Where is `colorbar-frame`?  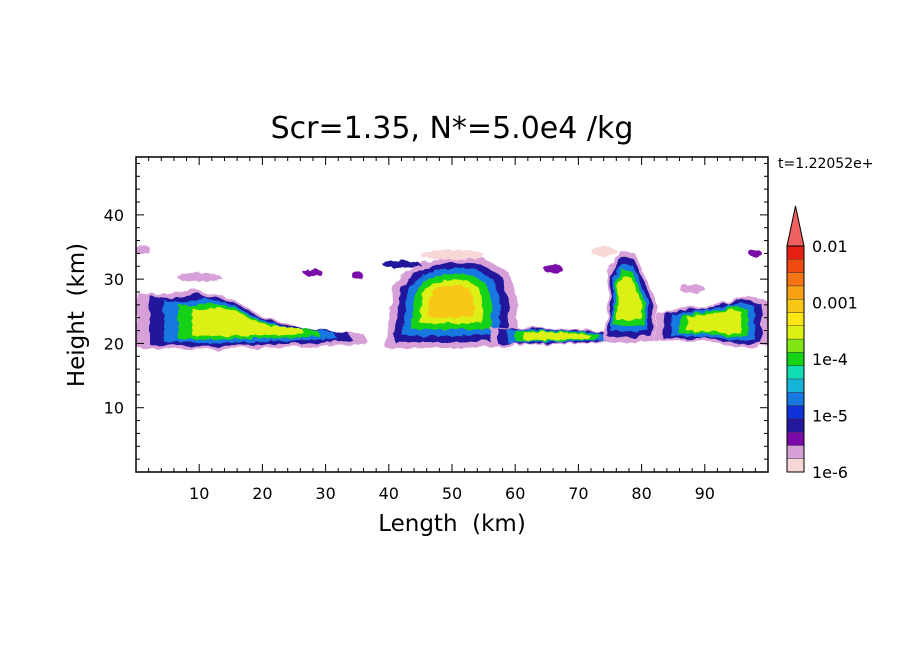 colorbar-frame is located at coordinates (795, 359).